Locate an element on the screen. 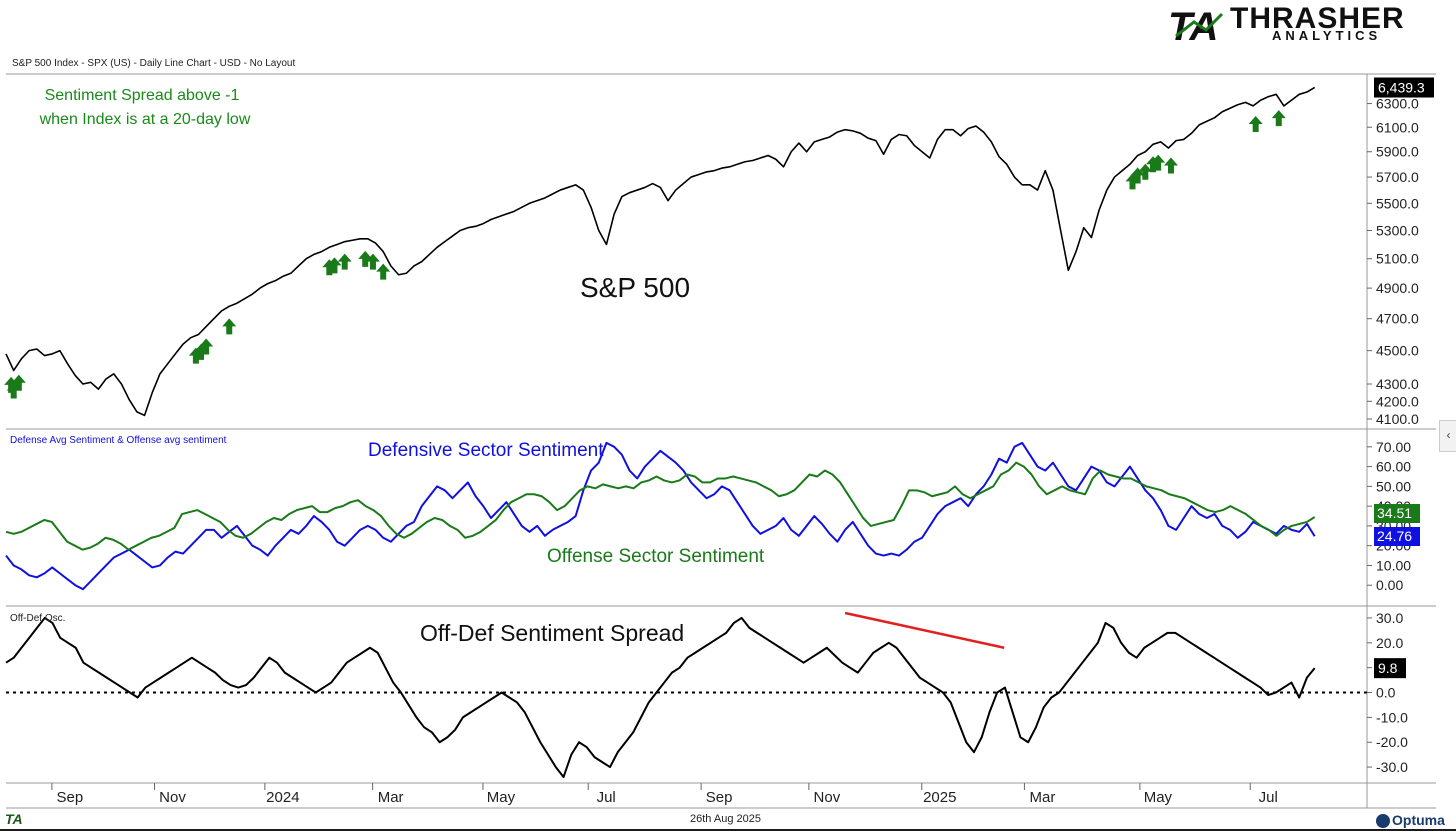 The height and width of the screenshot is (836, 1456). annotation-line-1: Sentiment Spread above -1 is located at coordinates (142, 95).